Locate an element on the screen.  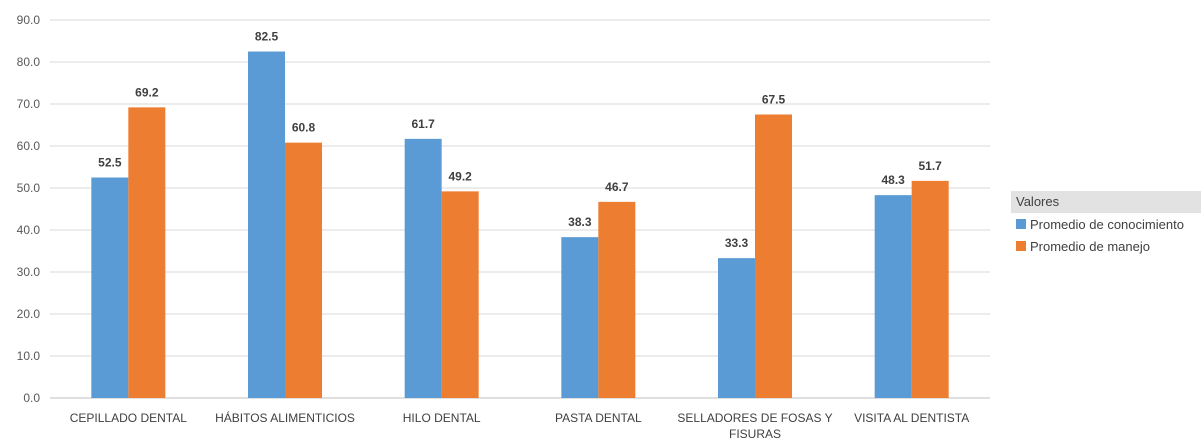
legend-swatch-conocimiento is located at coordinates (1021, 224).